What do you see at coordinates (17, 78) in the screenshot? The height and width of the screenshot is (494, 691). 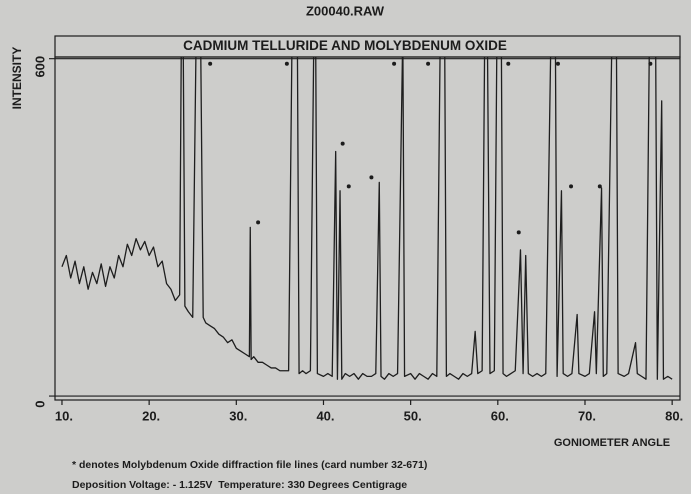 I see `y-axis-label: INTENSITY` at bounding box center [17, 78].